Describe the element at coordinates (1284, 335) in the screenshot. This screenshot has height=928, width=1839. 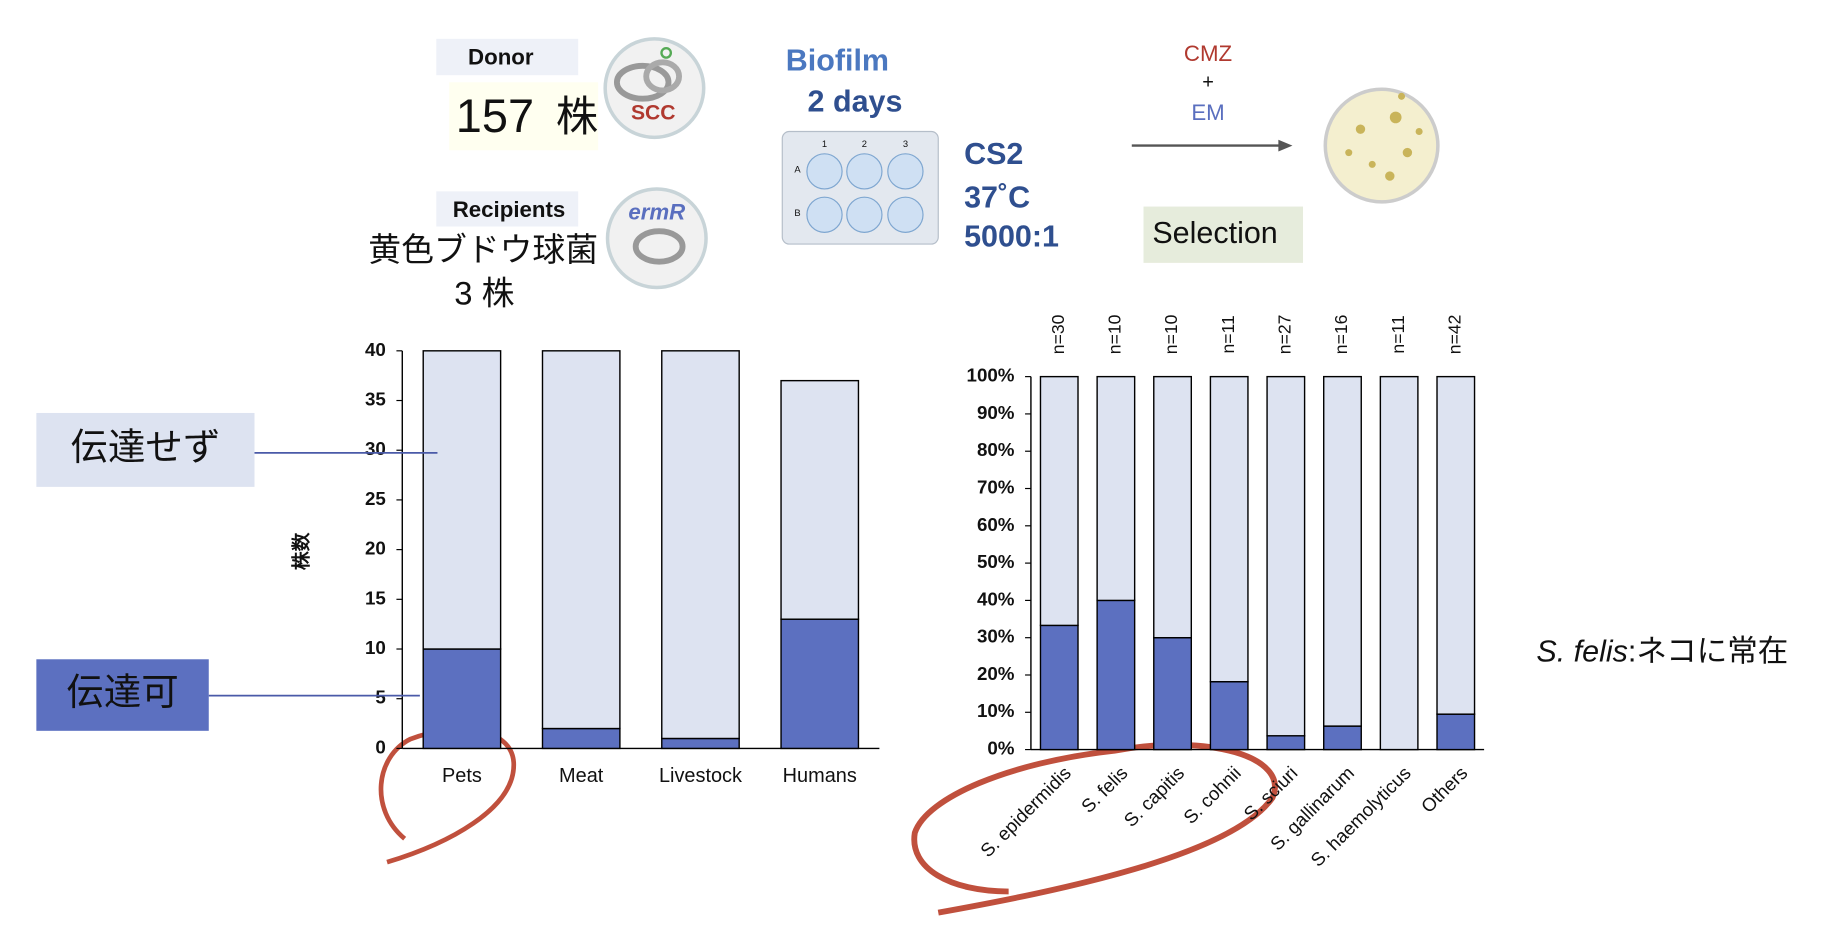
I see `n-label: n=27` at that location.